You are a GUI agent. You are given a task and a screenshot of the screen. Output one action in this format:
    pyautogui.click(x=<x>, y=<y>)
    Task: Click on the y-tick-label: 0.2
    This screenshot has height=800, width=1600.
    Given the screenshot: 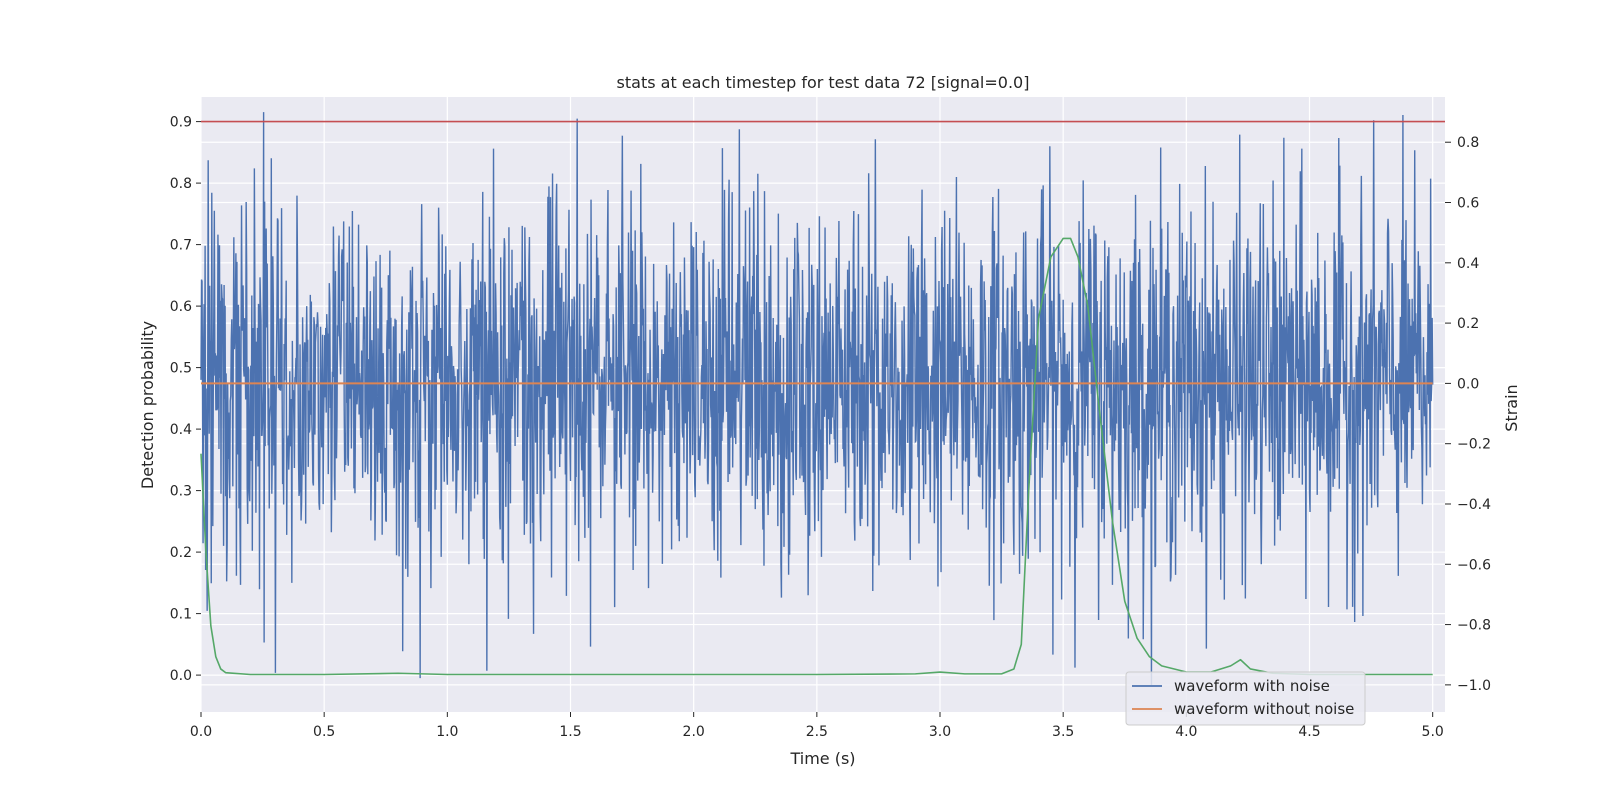 What is the action you would take?
    pyautogui.click(x=181, y=553)
    